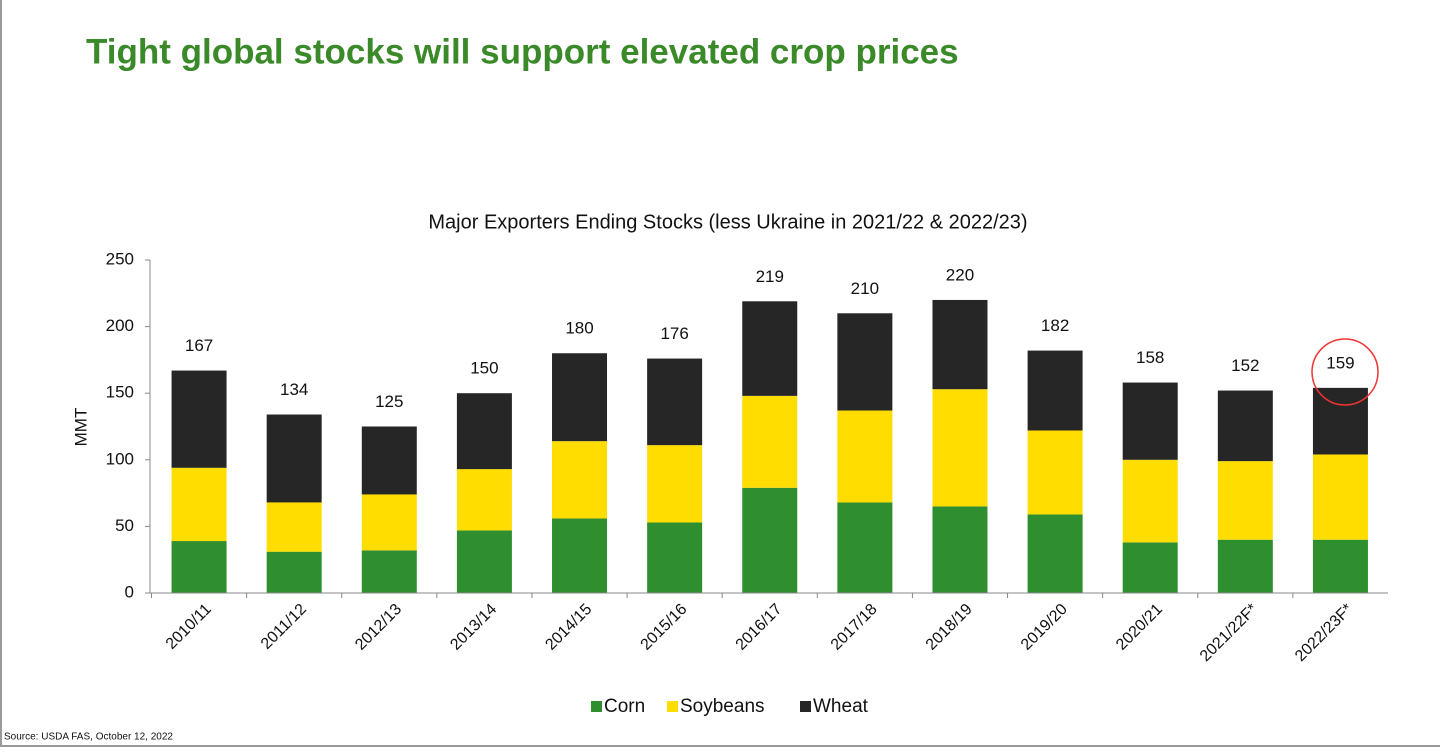  What do you see at coordinates (120, 458) in the screenshot?
I see `y-tick-label: 100` at bounding box center [120, 458].